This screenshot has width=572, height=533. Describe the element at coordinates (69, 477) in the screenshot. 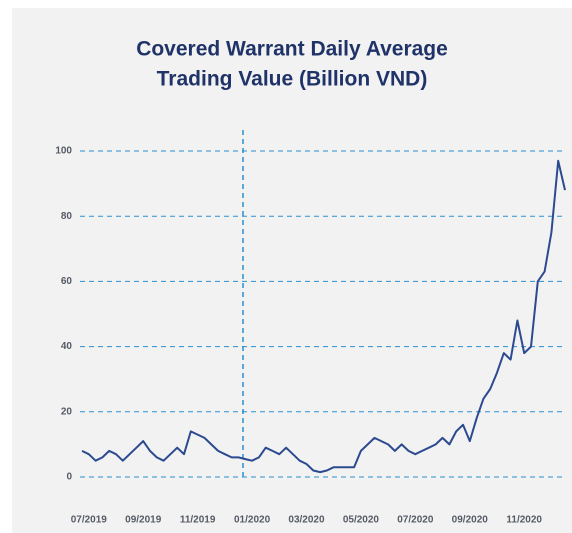

I see `y-tick-label: 0` at that location.